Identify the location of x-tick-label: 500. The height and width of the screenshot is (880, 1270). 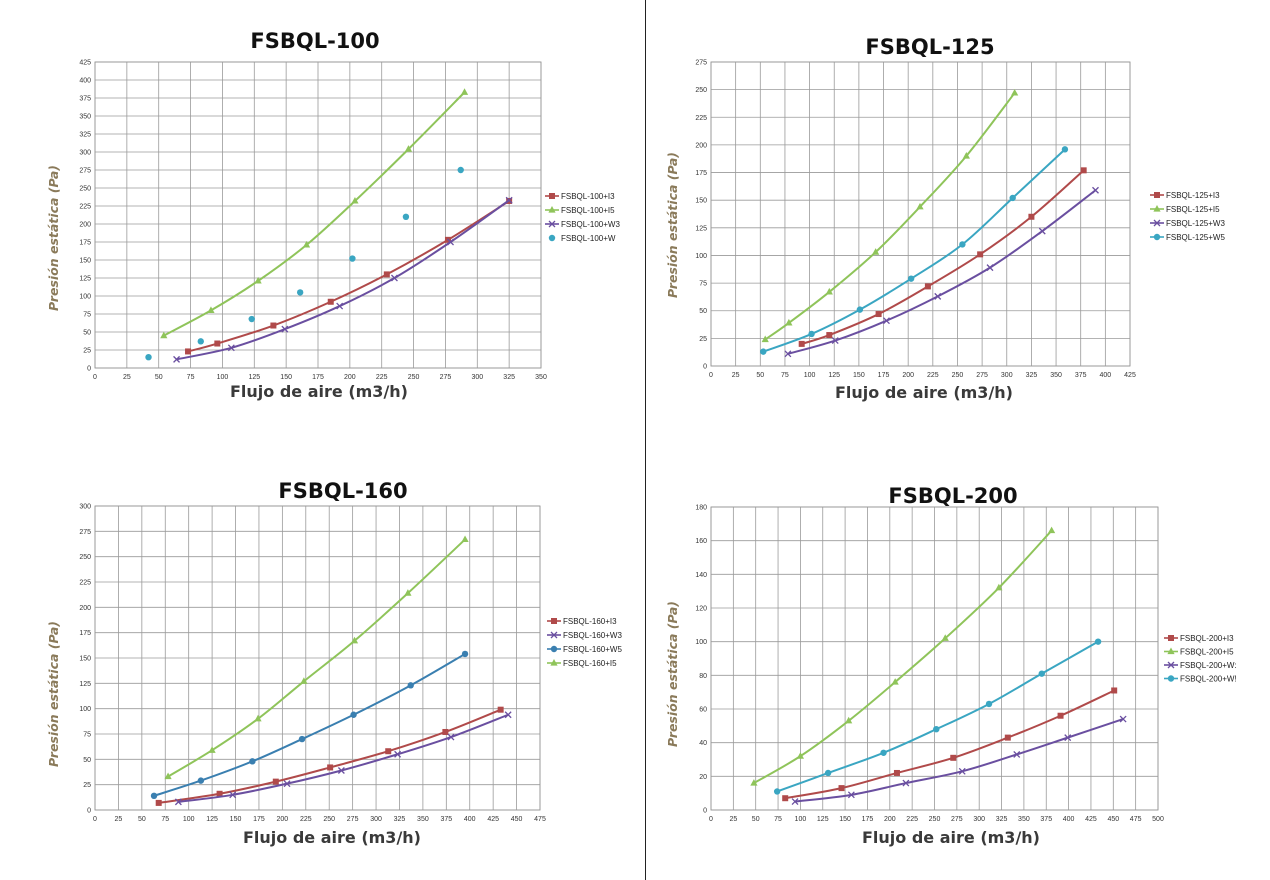
(1158, 819).